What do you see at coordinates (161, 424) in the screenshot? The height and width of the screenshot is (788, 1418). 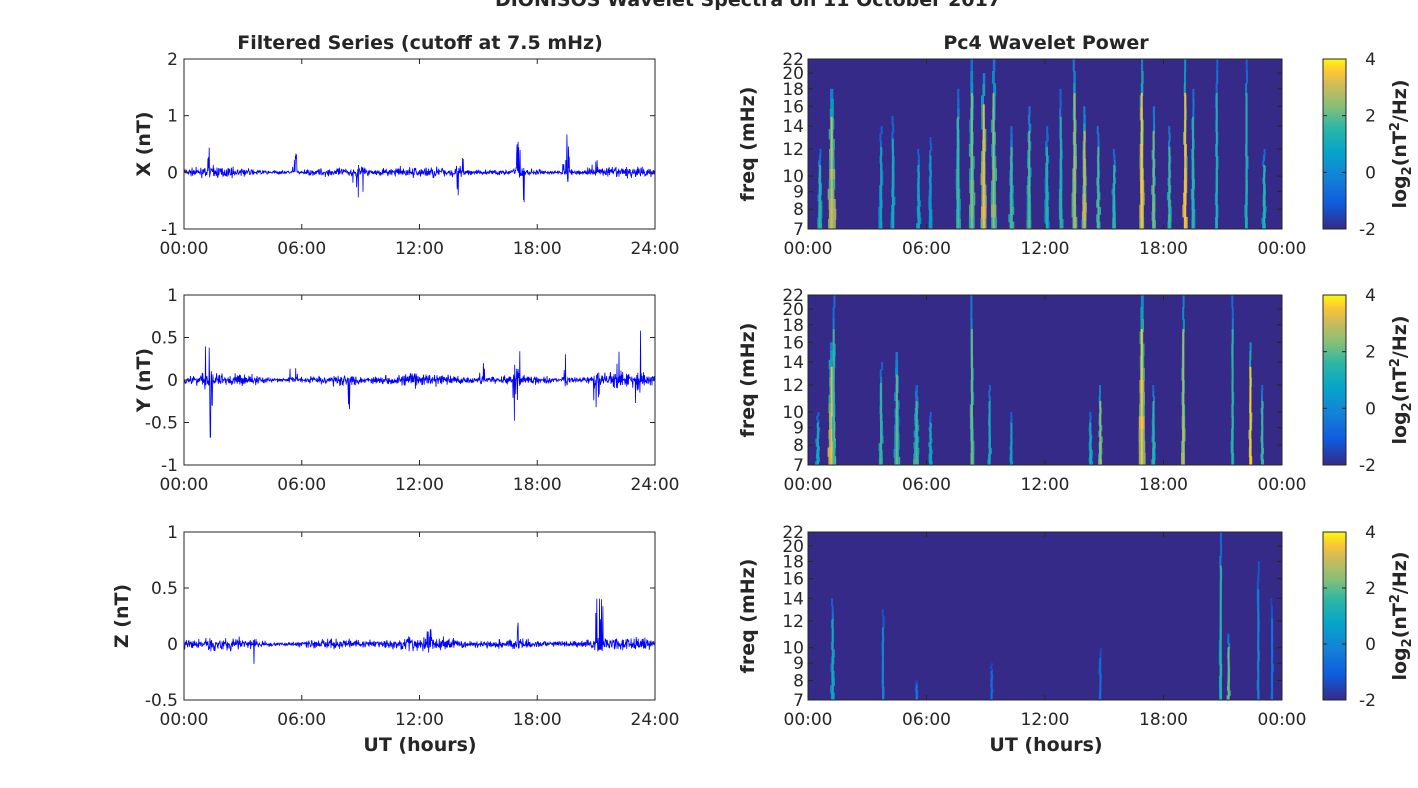 I see `y-tick-label: -0.5` at bounding box center [161, 424].